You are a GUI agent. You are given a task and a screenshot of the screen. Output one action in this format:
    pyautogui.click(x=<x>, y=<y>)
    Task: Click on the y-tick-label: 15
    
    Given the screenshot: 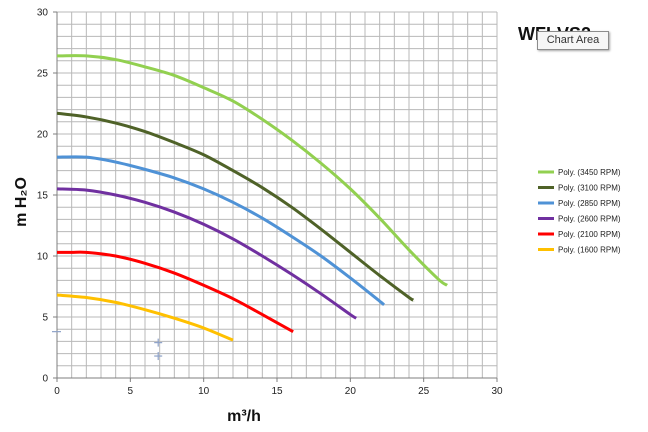 What is the action you would take?
    pyautogui.click(x=43, y=196)
    